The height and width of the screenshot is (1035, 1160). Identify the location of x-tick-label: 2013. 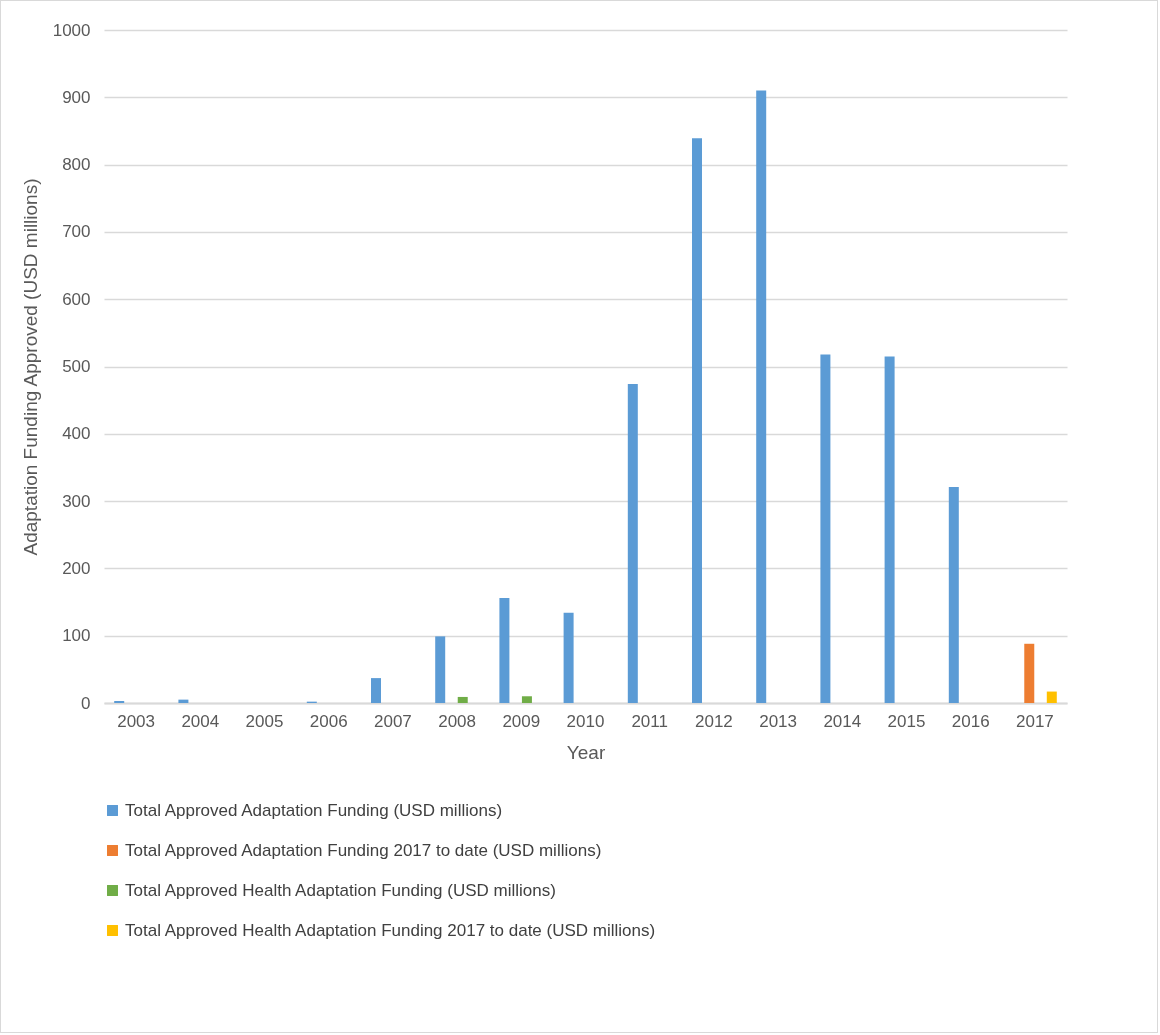
(778, 721).